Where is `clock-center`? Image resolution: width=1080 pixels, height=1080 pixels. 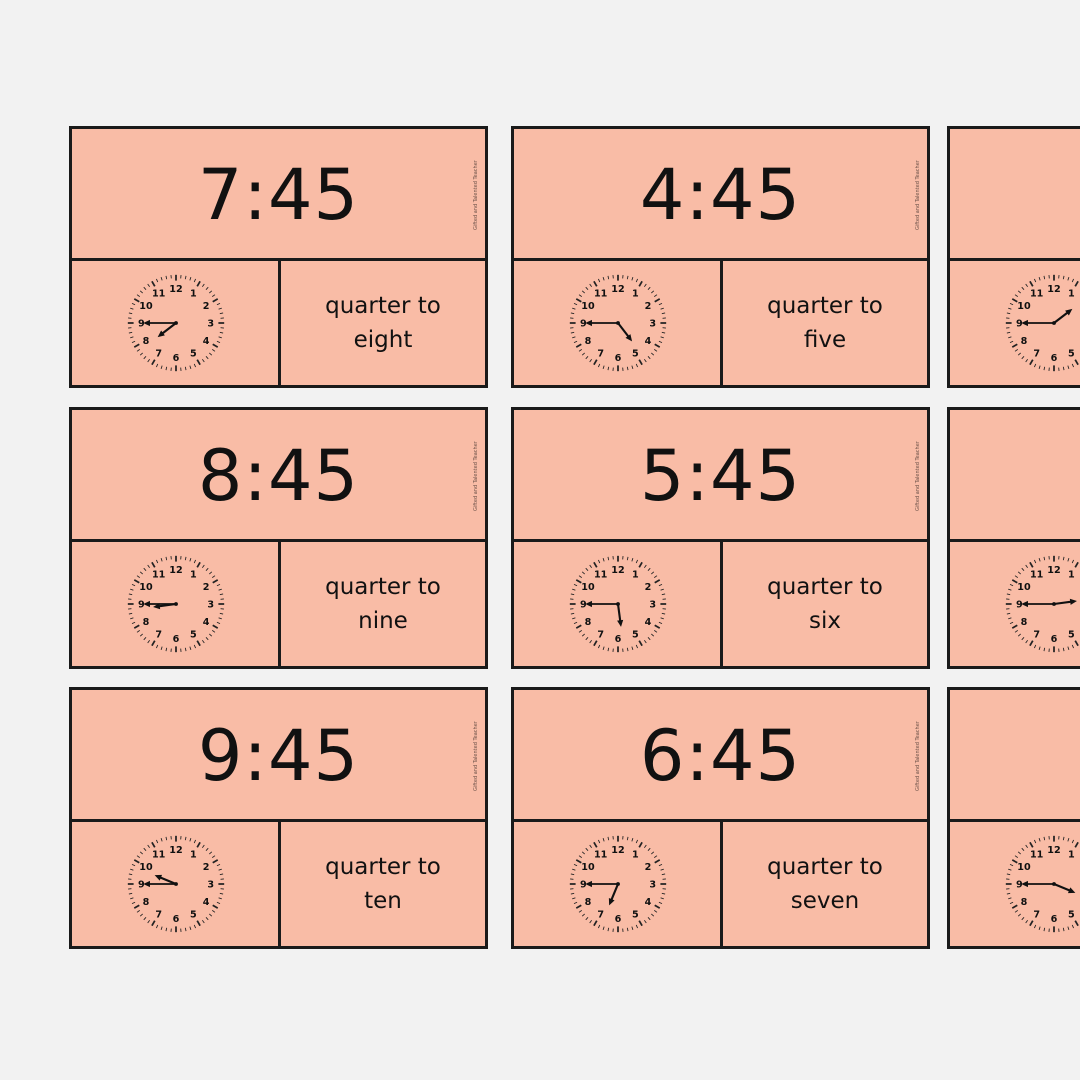
clock-center is located at coordinates (618, 323).